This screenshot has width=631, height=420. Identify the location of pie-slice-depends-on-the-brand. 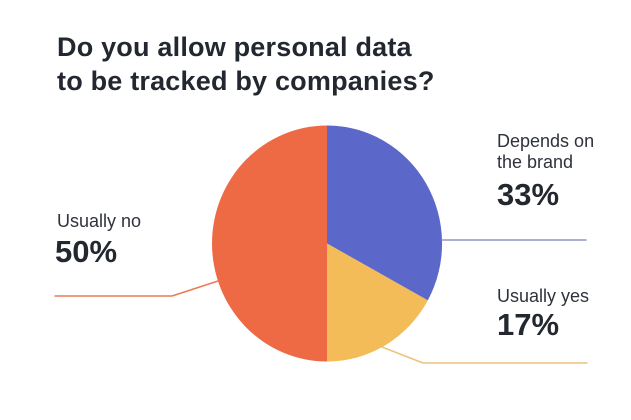
(385, 213).